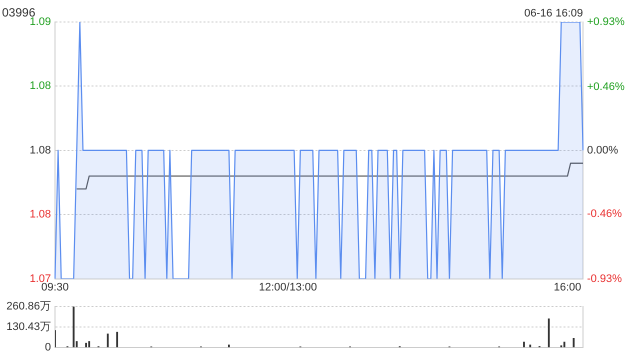  Describe the element at coordinates (55, 287) in the screenshot. I see `x-tick-label: 09:30` at that location.